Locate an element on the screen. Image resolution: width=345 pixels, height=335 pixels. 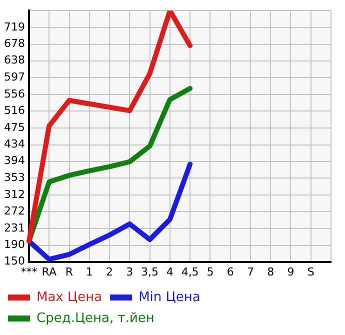
x-tick-label: 3,5 is located at coordinates (150, 271).